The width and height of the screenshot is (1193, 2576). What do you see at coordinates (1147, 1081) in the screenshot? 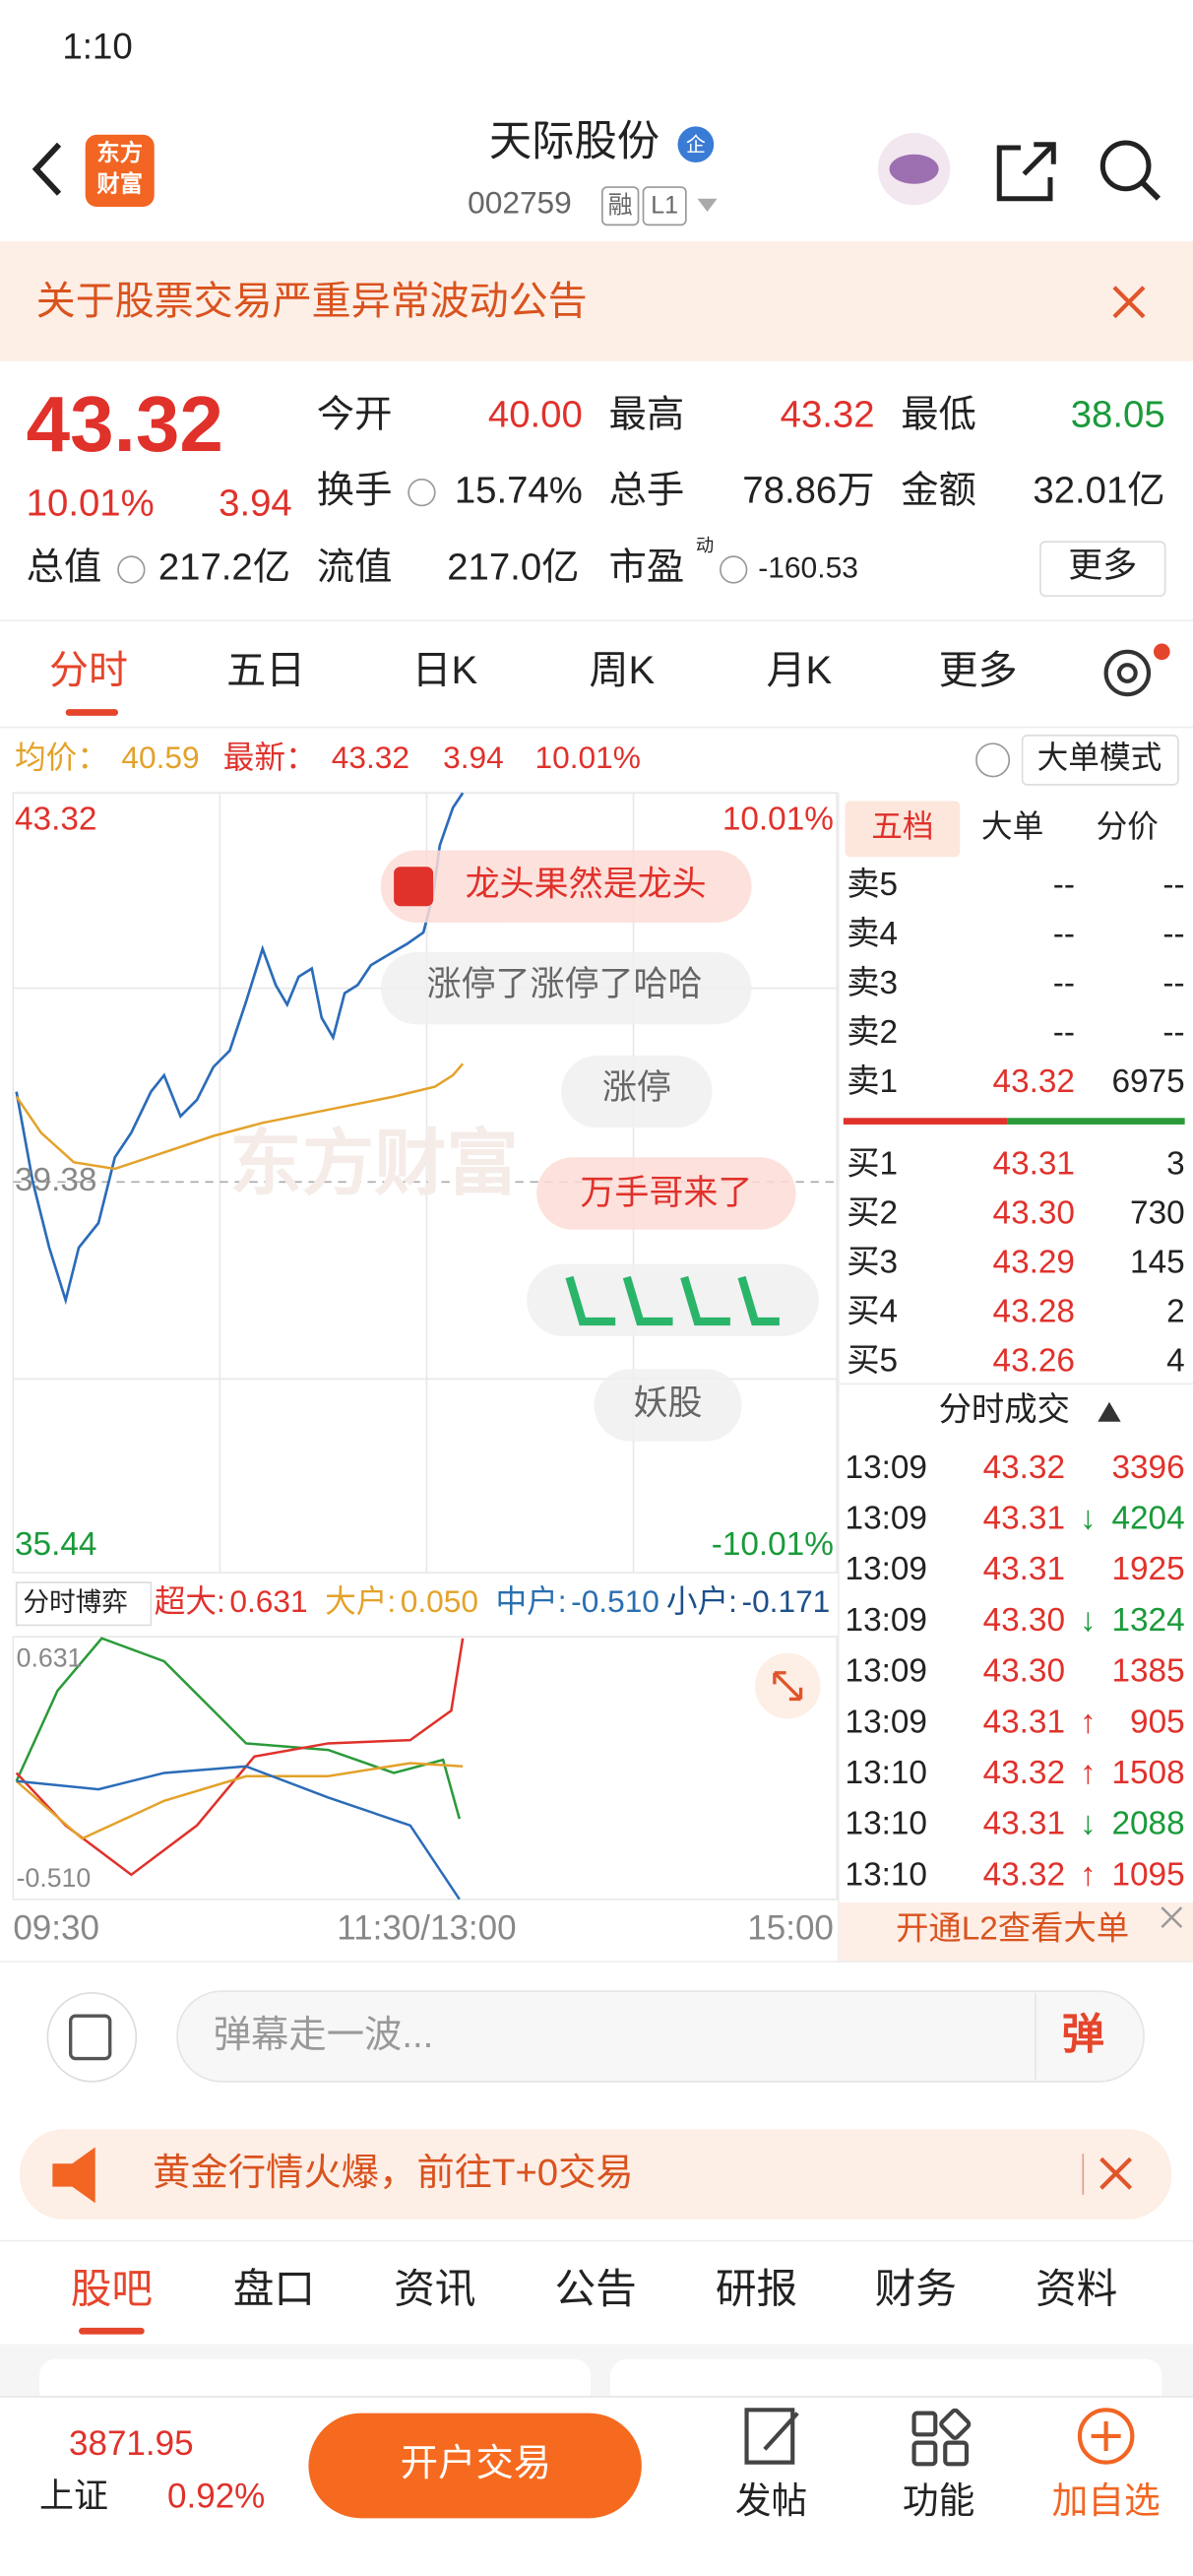
I see `book-volume: 6975` at bounding box center [1147, 1081].